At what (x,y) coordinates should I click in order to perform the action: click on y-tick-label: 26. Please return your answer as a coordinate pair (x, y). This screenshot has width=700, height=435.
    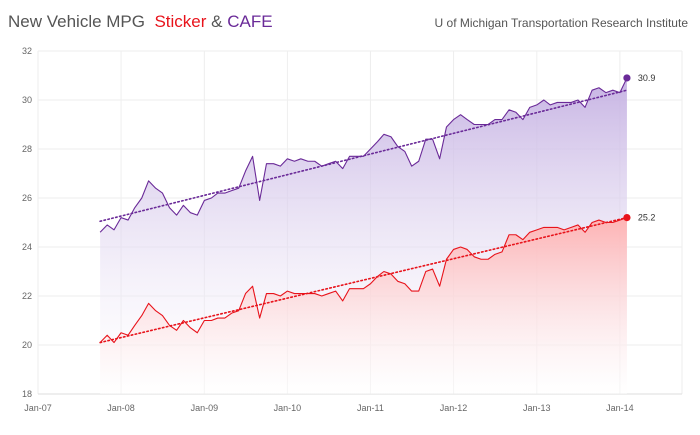
    Looking at the image, I should click on (27, 198).